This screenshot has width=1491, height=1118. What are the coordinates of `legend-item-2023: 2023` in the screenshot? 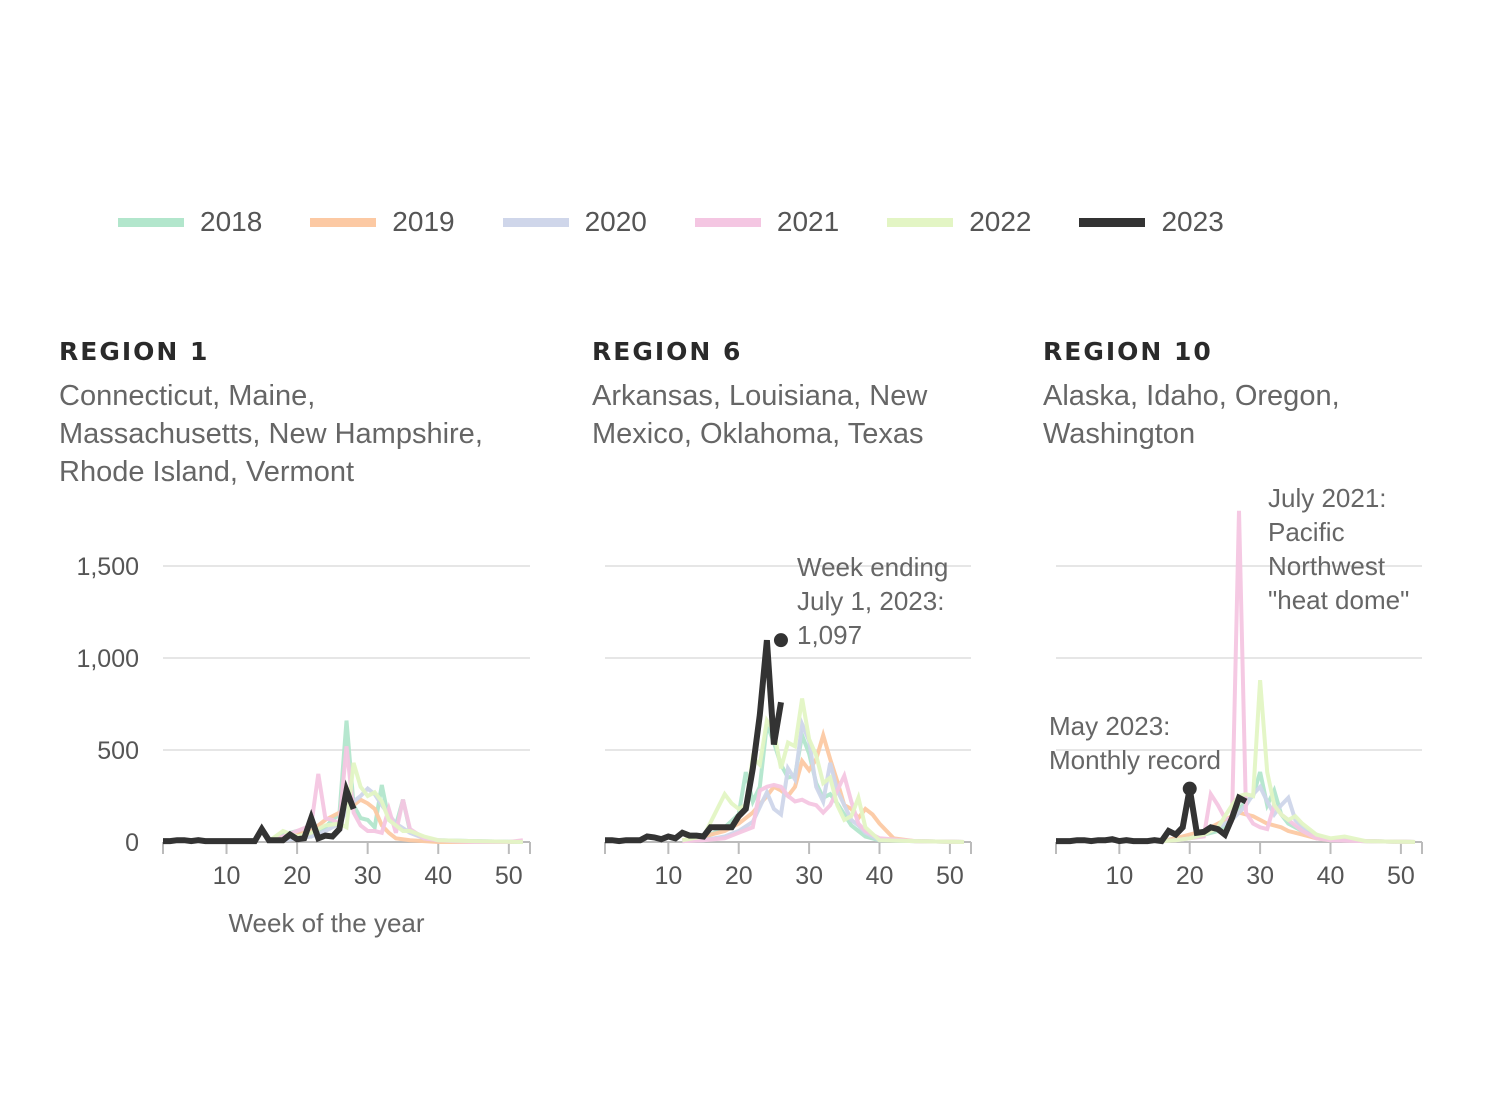 It's located at (1151, 222).